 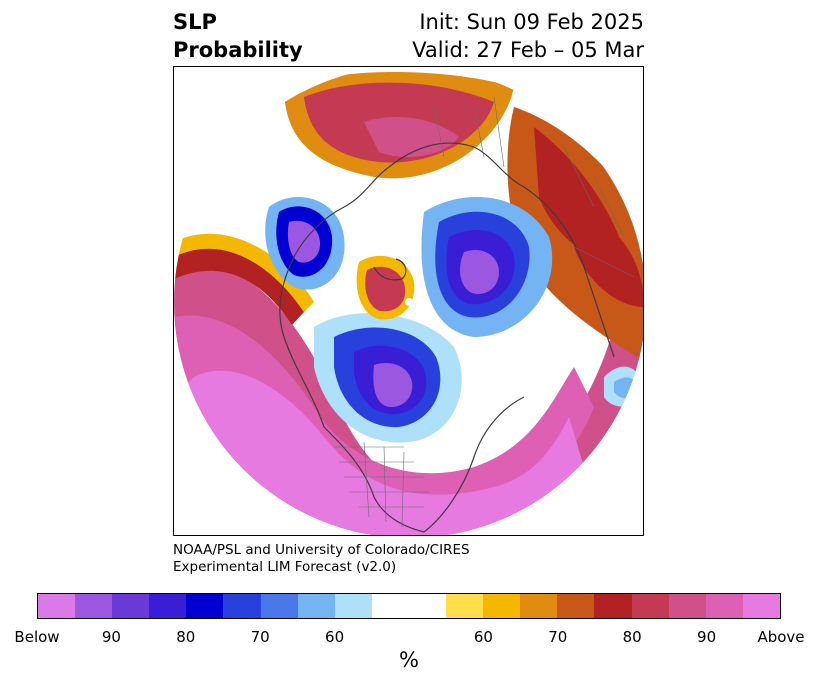 What do you see at coordinates (528, 50) in the screenshot?
I see `valid-range: Valid: 27 Feb – 05 Mar` at bounding box center [528, 50].